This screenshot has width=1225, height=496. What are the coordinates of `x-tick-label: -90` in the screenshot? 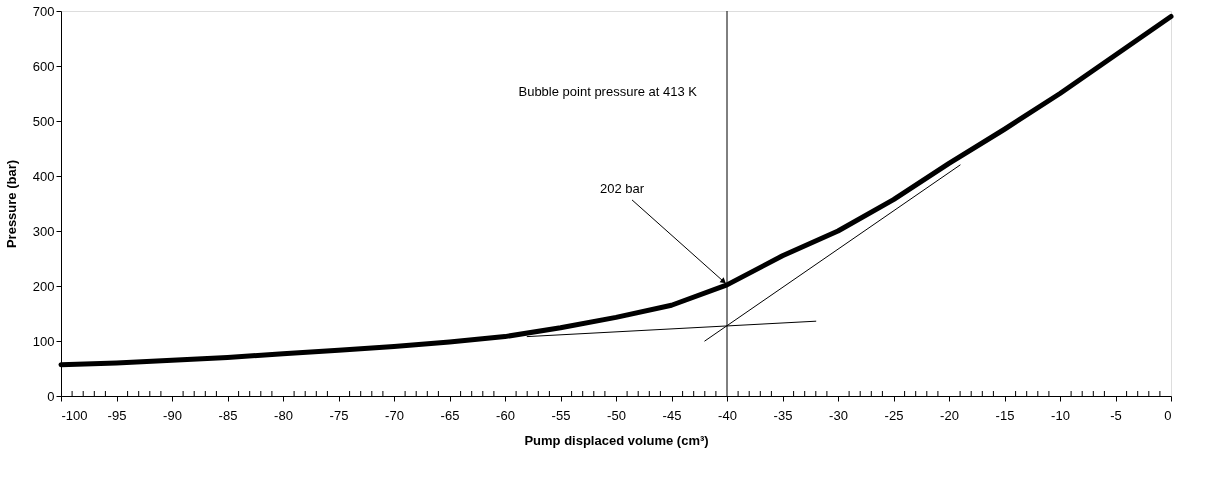 It's located at (172, 415).